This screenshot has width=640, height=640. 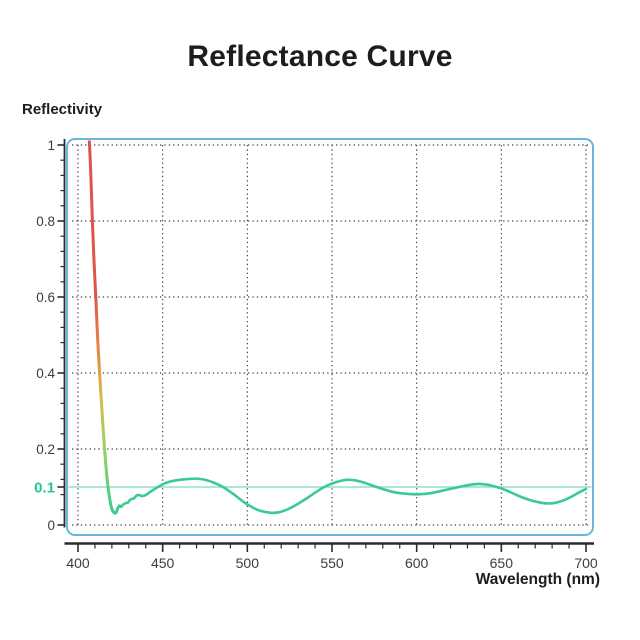 What do you see at coordinates (51, 525) in the screenshot?
I see `y-tick-label: 0` at bounding box center [51, 525].